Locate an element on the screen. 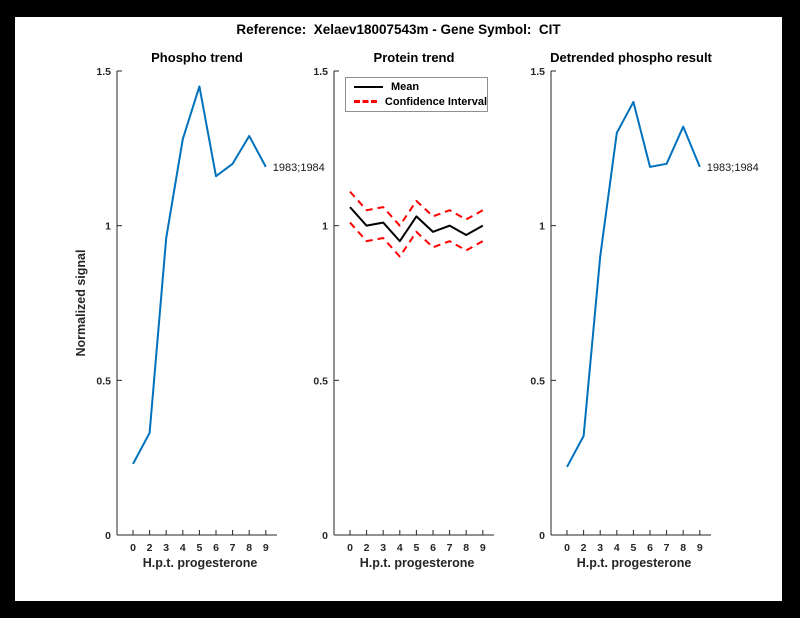 Image resolution: width=800 pixels, height=618 pixels. plot-title-detrended-phospho: Detrended phospho result is located at coordinates (631, 57).